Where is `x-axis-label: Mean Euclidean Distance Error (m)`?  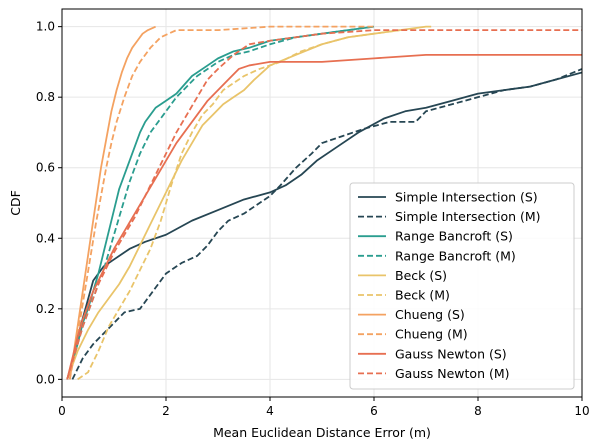 x-axis-label: Mean Euclidean Distance Error (m) is located at coordinates (322, 432).